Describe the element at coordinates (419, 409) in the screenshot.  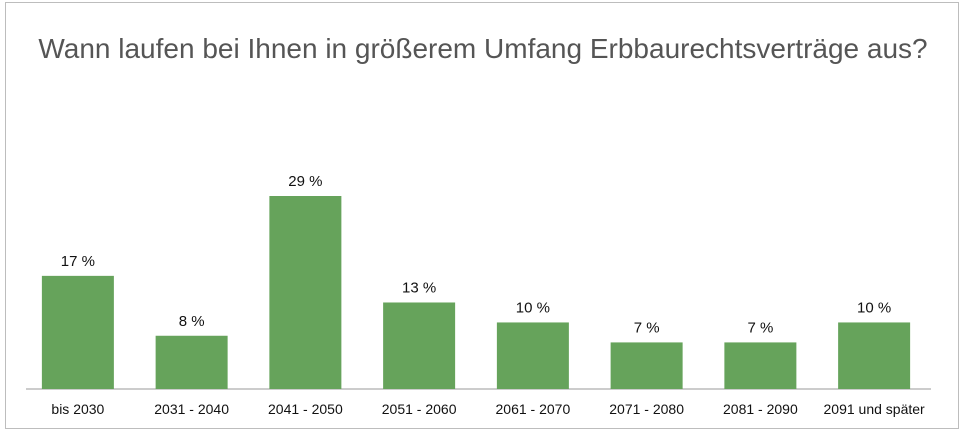
I see `x-tick-label: 2051 - 2060` at that location.